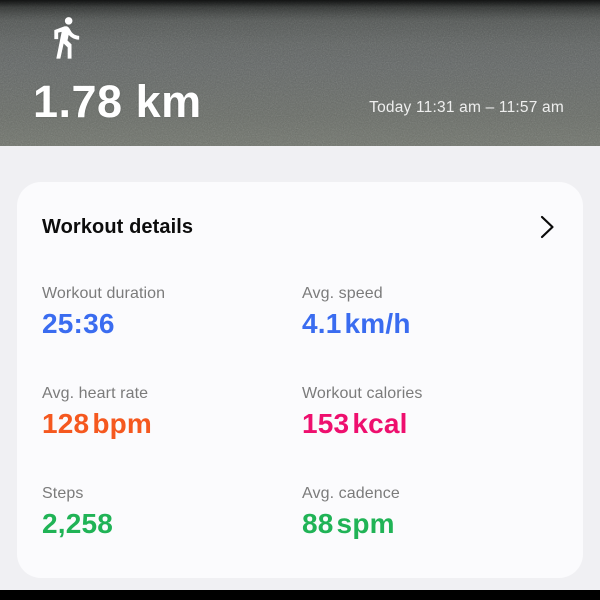  I want to click on stat-label: Workout calories, so click(362, 393).